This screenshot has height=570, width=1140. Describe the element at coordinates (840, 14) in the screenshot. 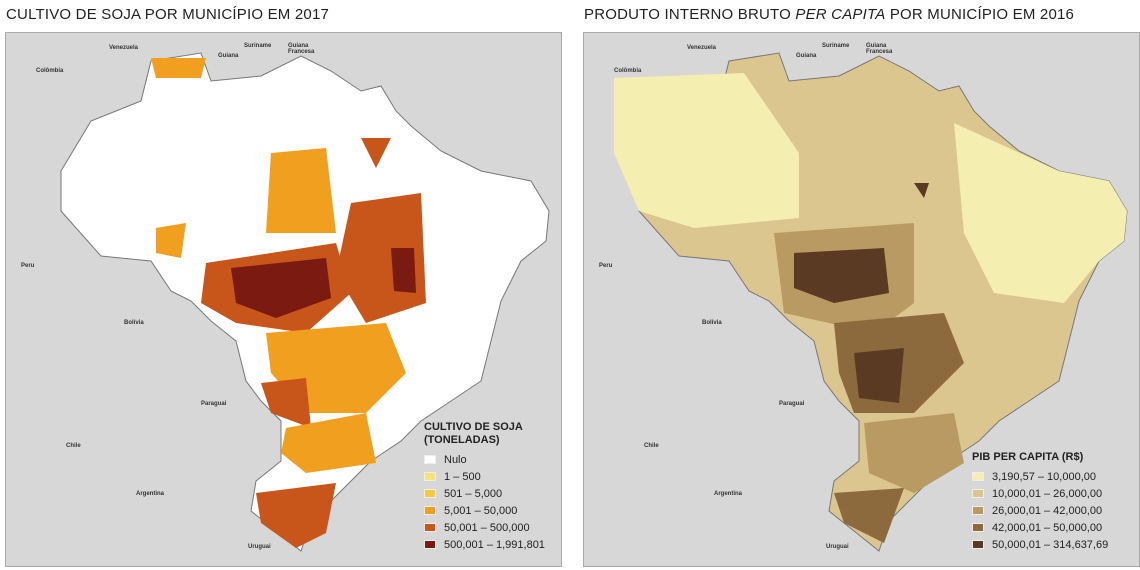

I see `title-emphasis: PER CAPITA` at that location.